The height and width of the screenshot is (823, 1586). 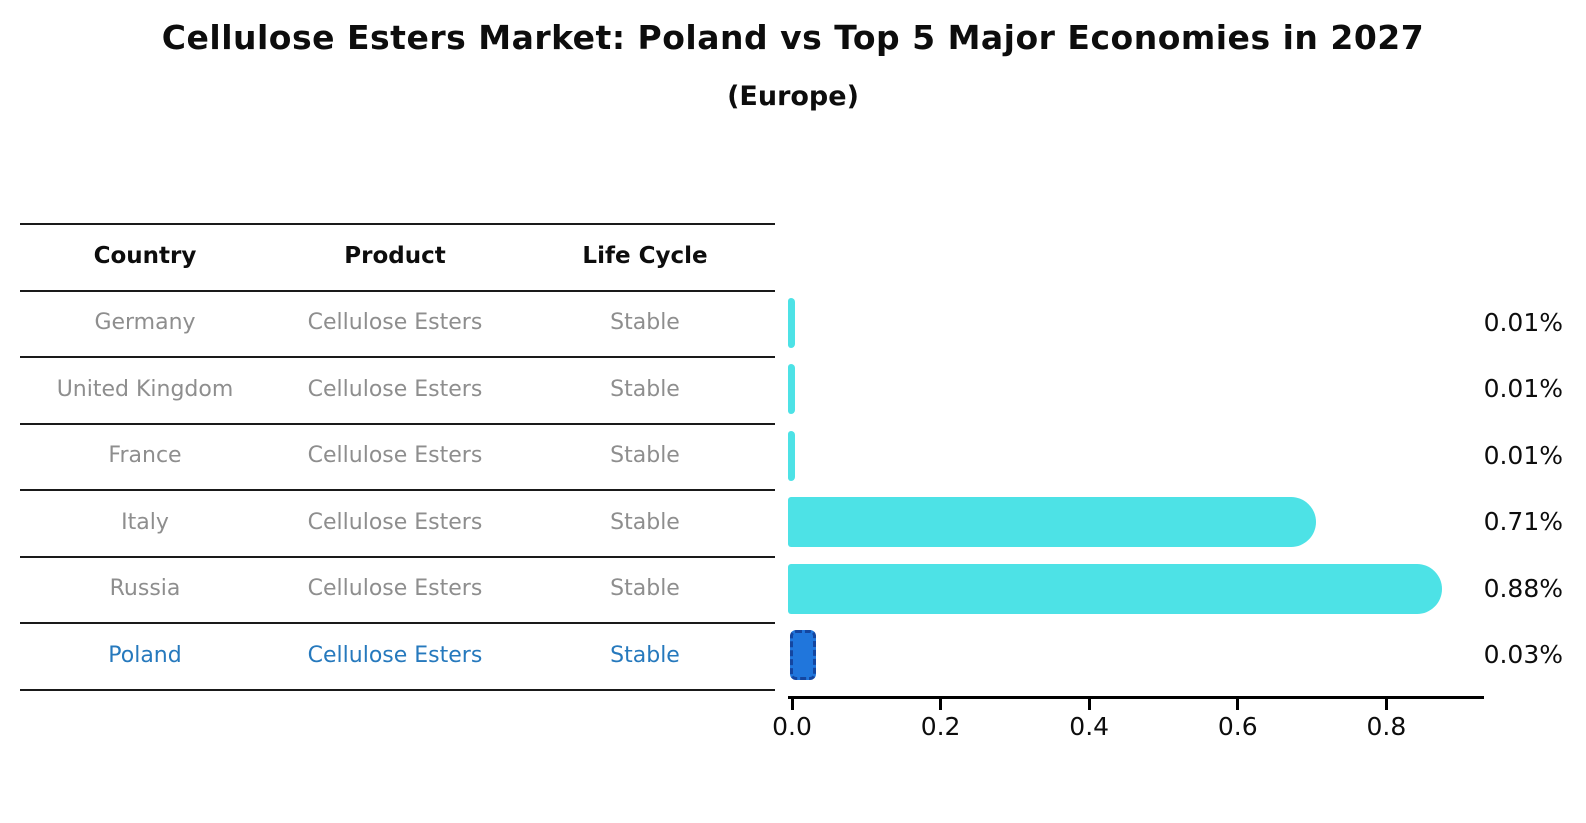 I want to click on chart-subtitle: (Europe), so click(x=793, y=96).